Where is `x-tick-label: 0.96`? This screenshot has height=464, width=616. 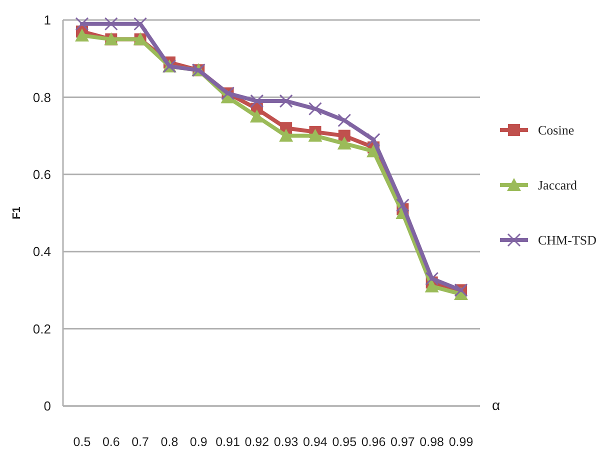
x-tick-label: 0.96 is located at coordinates (373, 442).